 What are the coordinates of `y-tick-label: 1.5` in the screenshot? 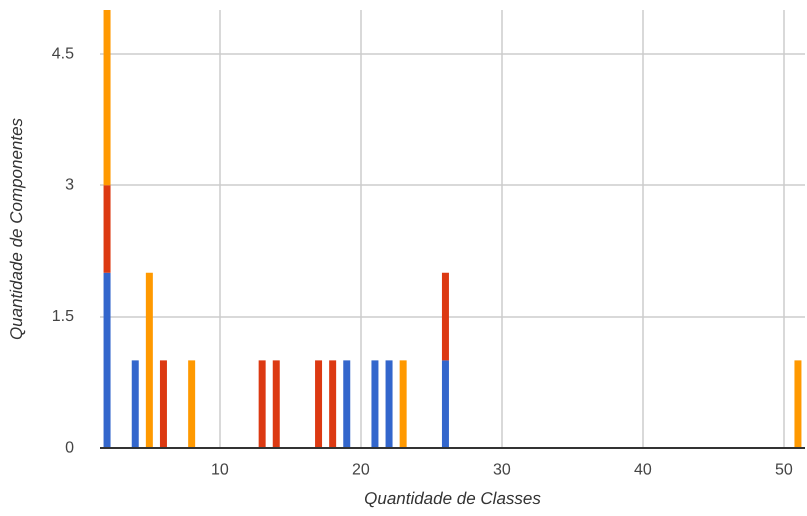 It's located at (63, 317).